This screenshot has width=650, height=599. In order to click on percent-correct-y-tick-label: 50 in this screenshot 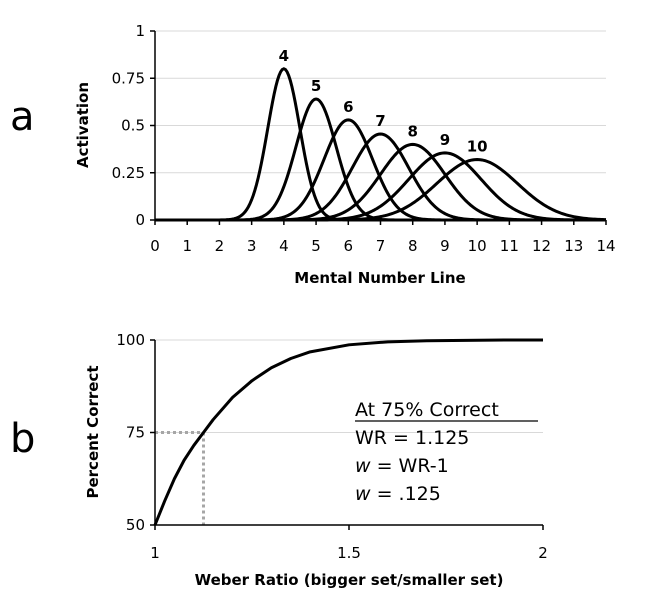, I will do `click(135, 525)`.